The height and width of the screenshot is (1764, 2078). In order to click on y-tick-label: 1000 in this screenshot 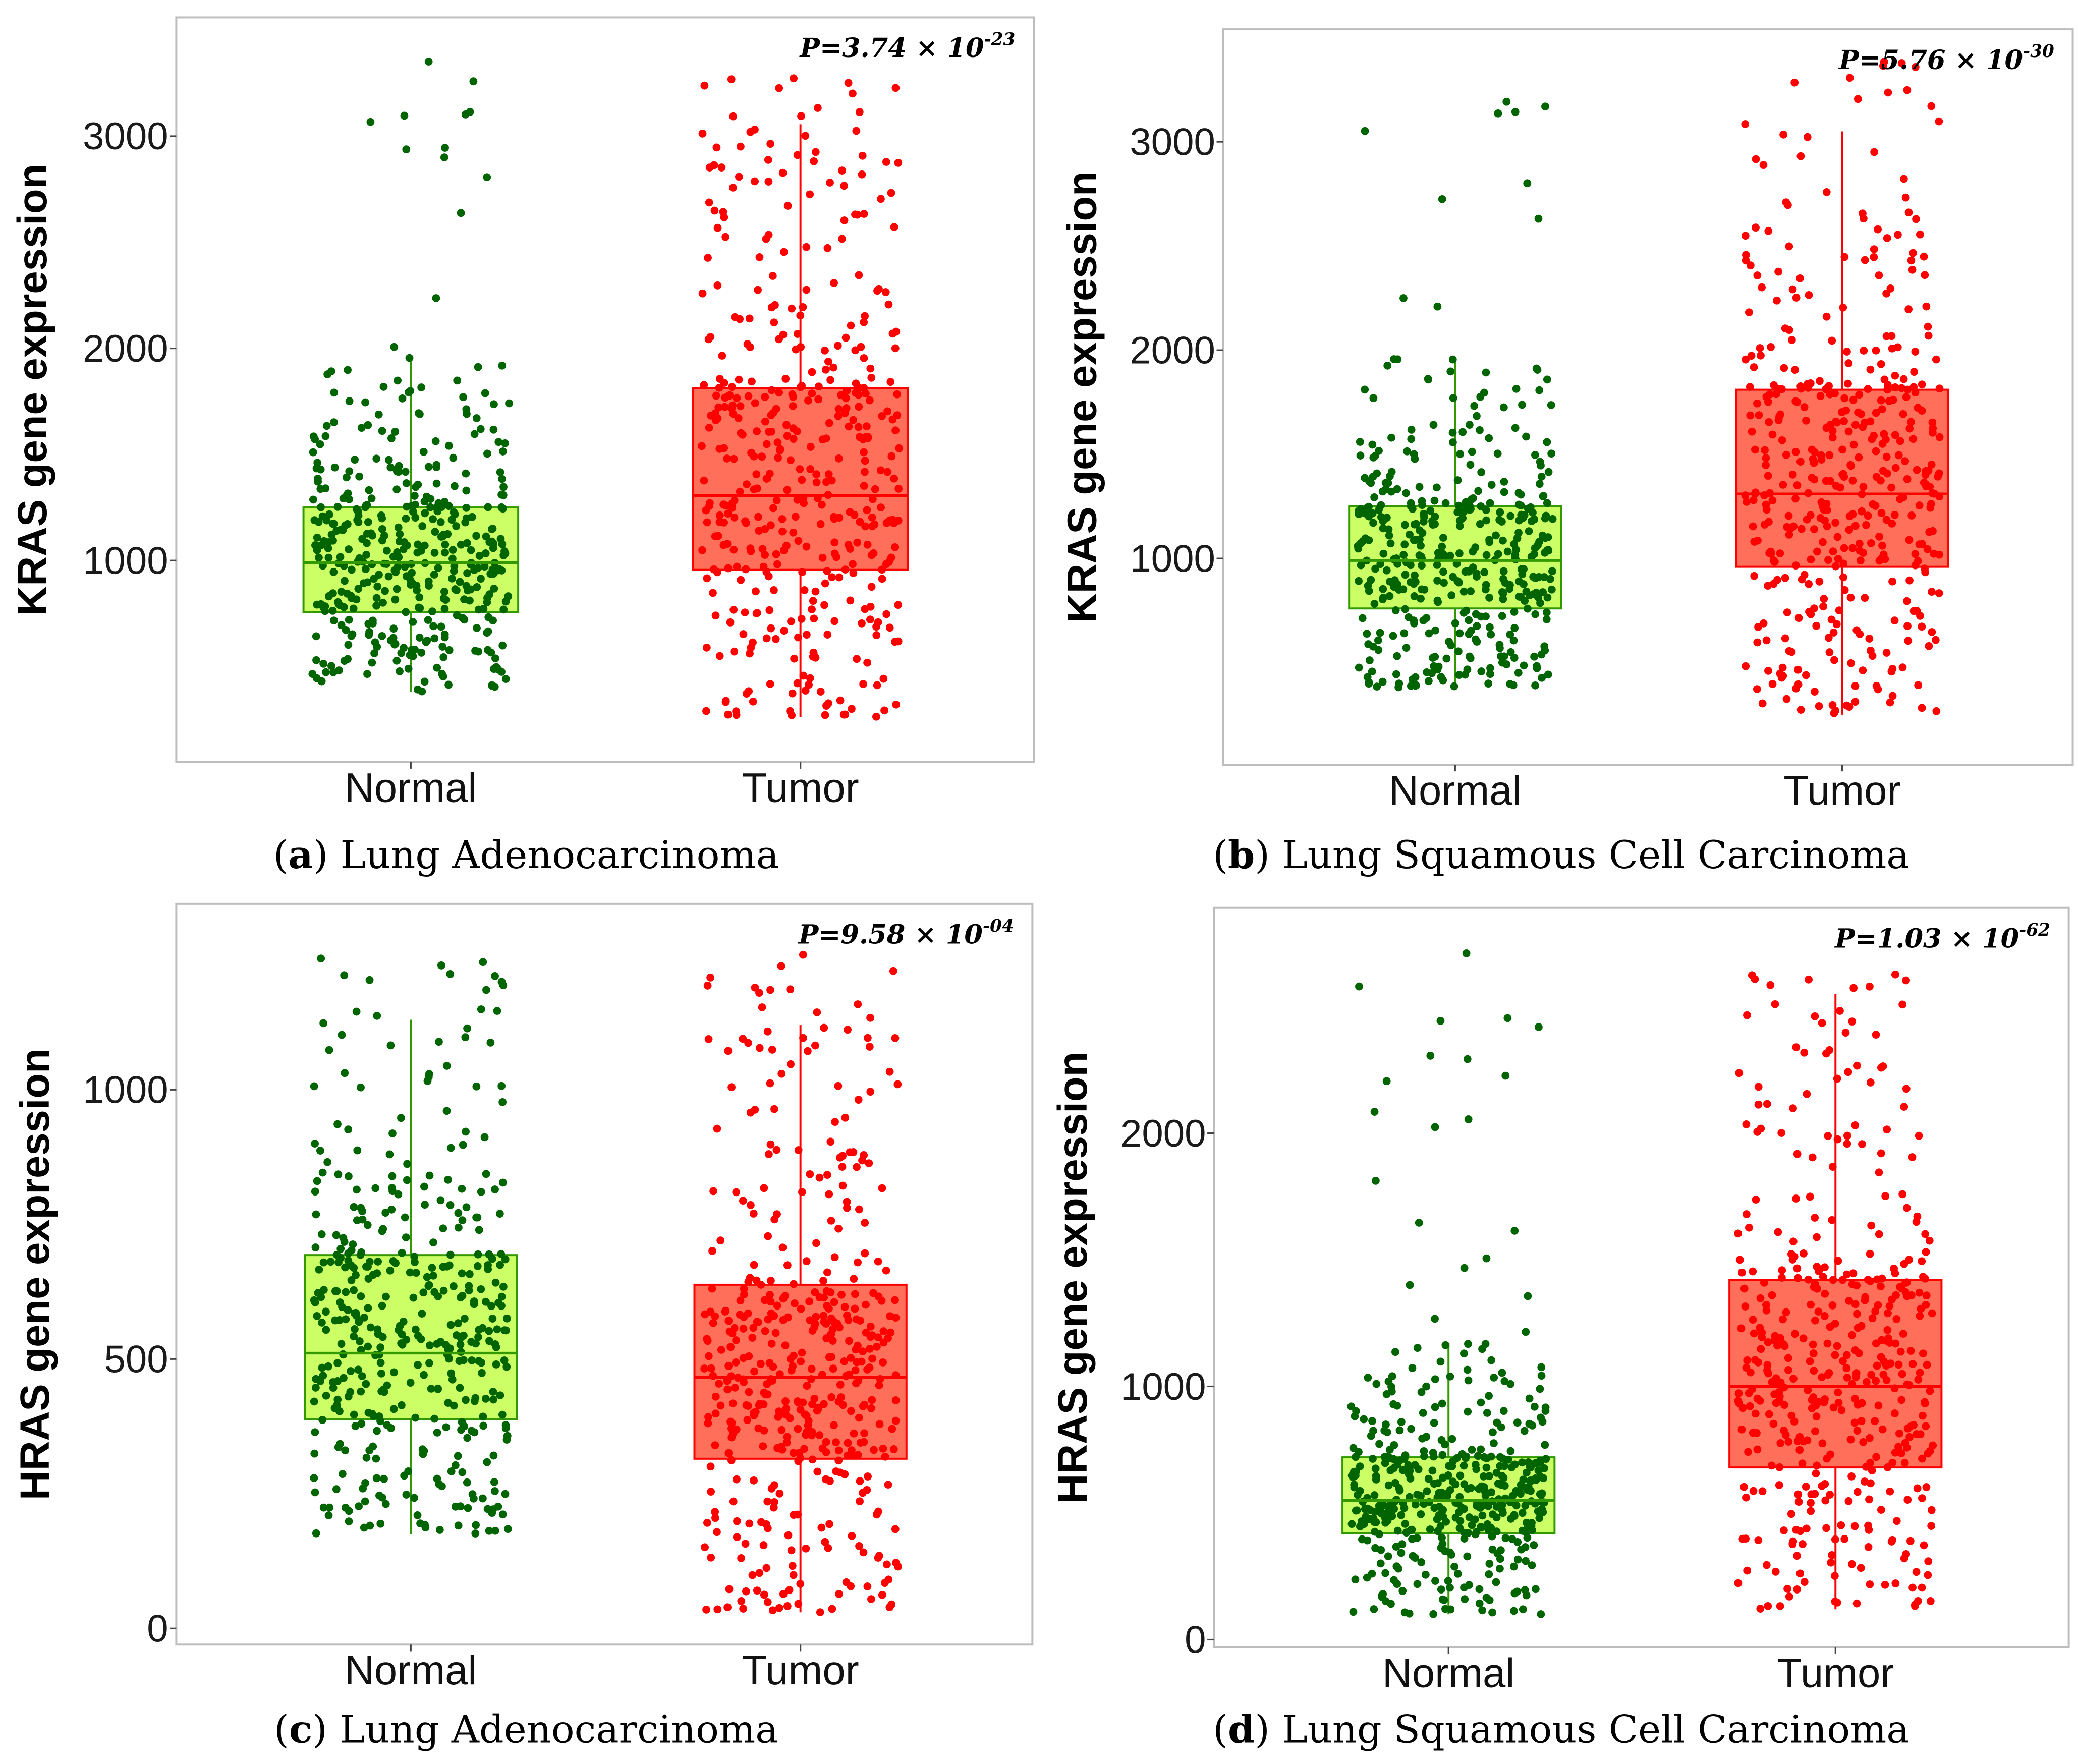, I will do `click(125, 1090)`.